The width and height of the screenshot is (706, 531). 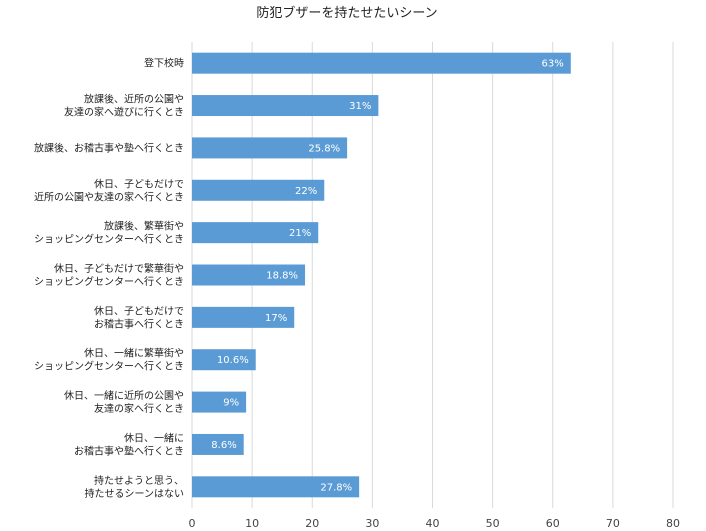 I want to click on category-label: 登下校時, so click(x=164, y=63).